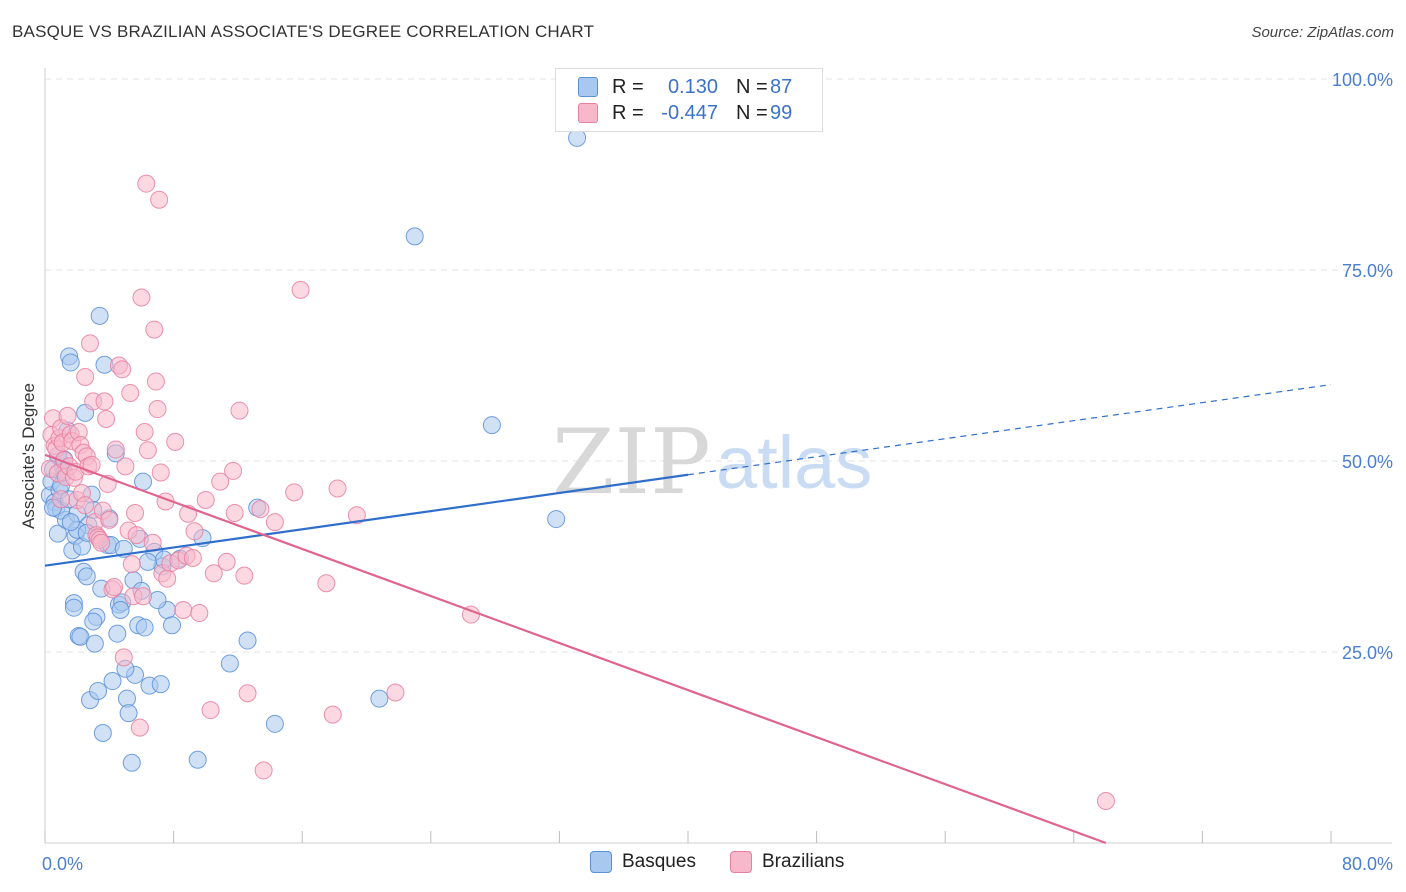 The width and height of the screenshot is (1406, 892). What do you see at coordinates (631, 462) in the screenshot?
I see `watermark-zip: ZIP` at bounding box center [631, 462].